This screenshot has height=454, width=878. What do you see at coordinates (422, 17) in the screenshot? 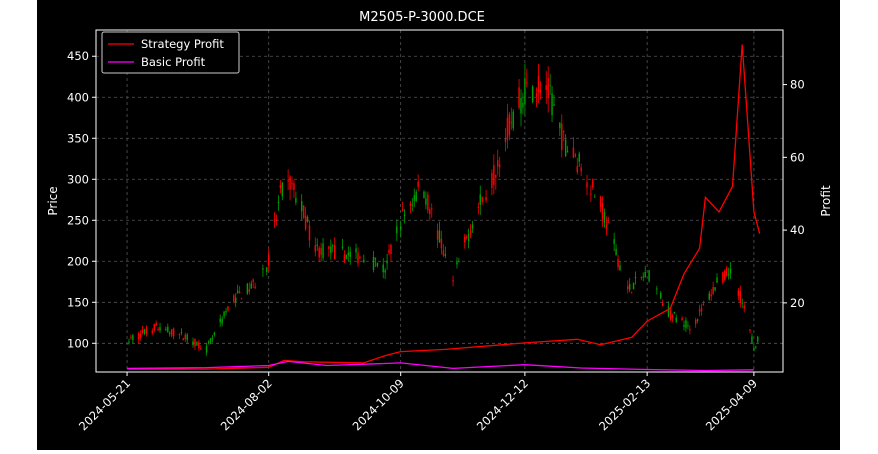
I see `chart-title: M2505-P-3000.DCE` at bounding box center [422, 17].